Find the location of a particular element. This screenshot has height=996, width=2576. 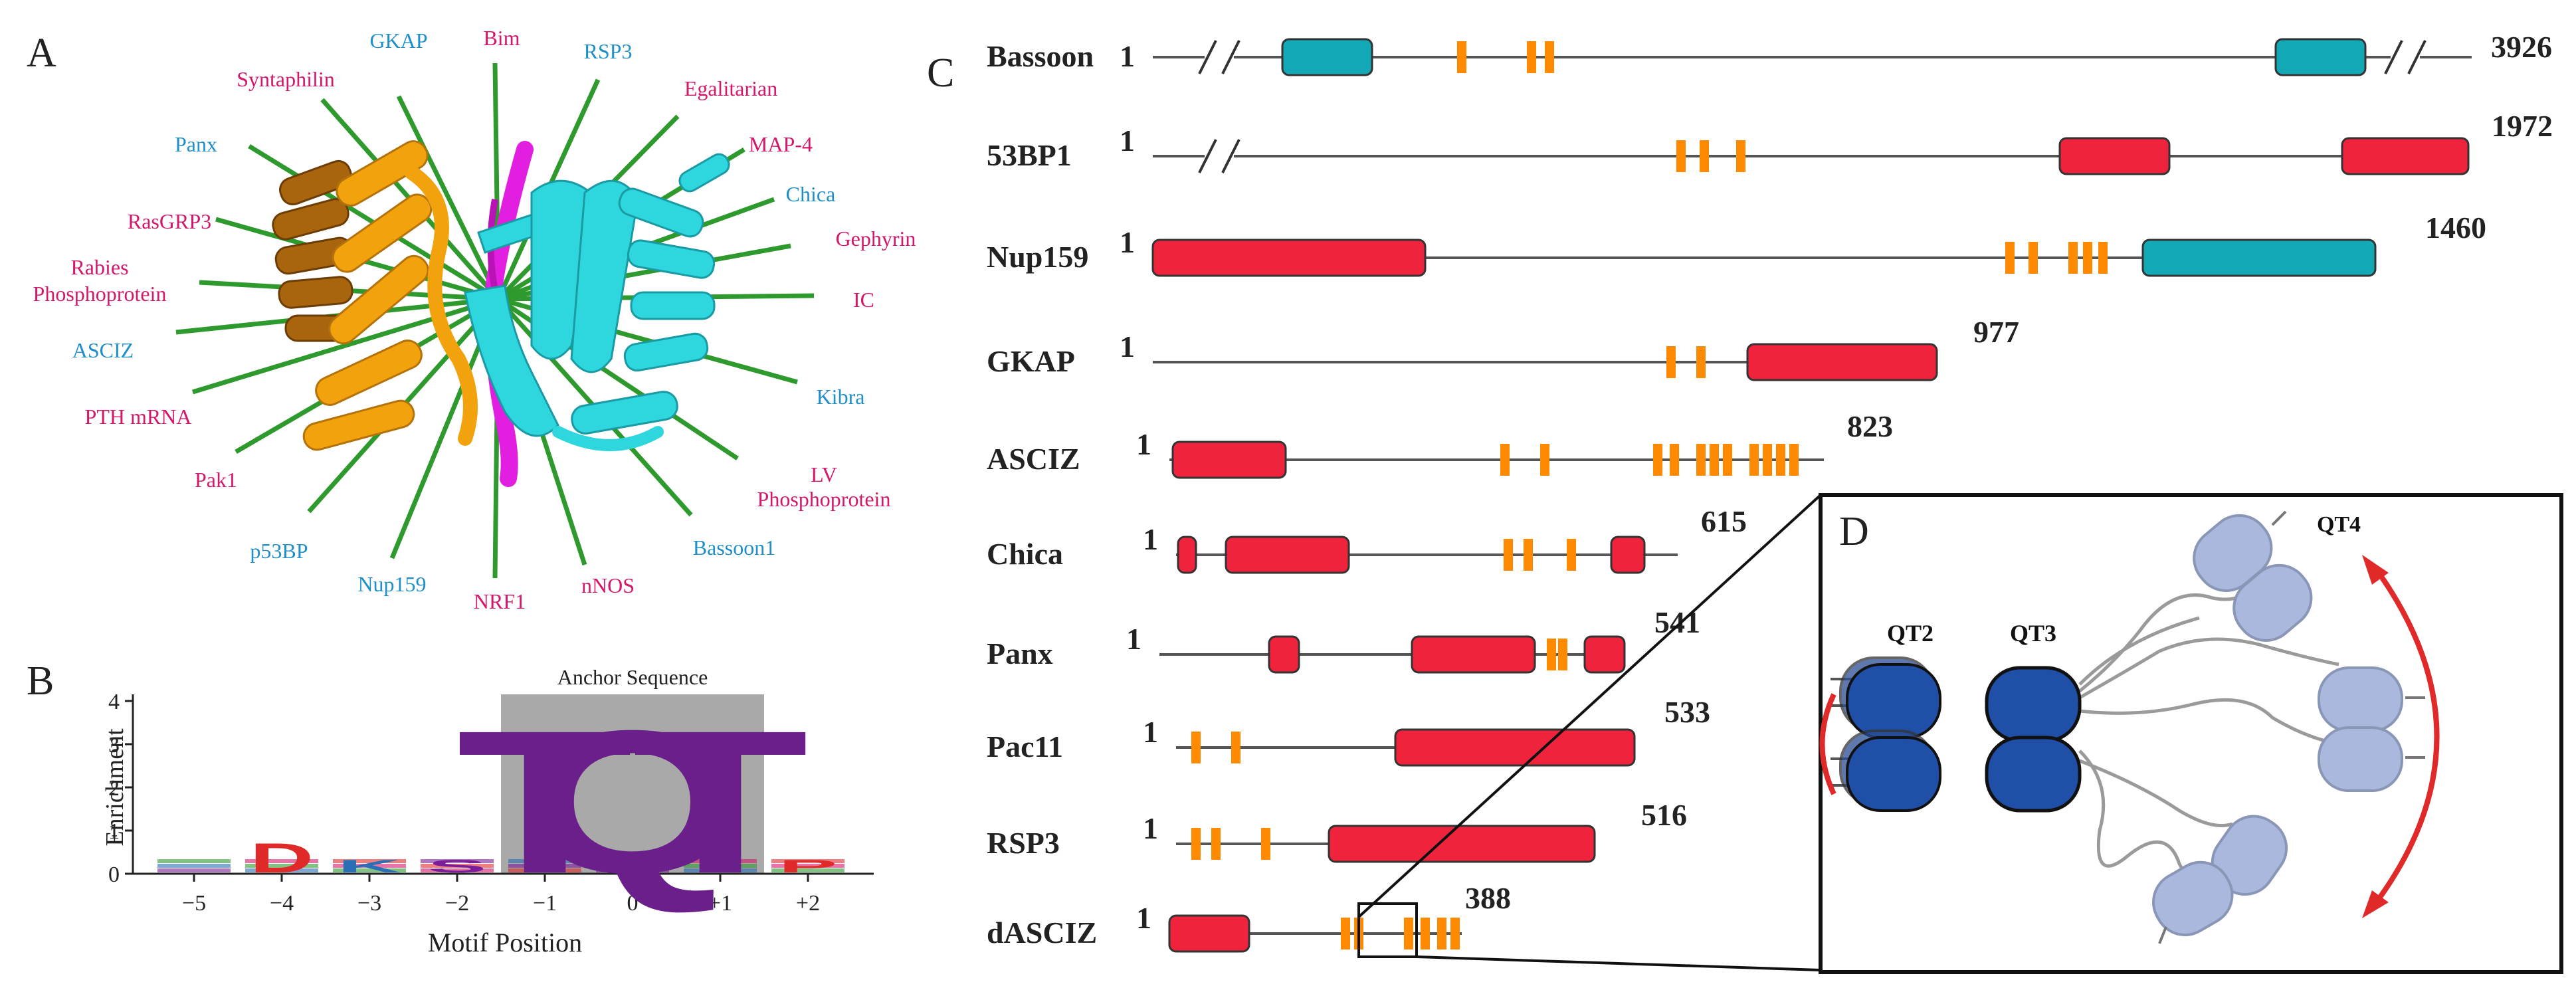

protein-length: 533 is located at coordinates (1687, 712).